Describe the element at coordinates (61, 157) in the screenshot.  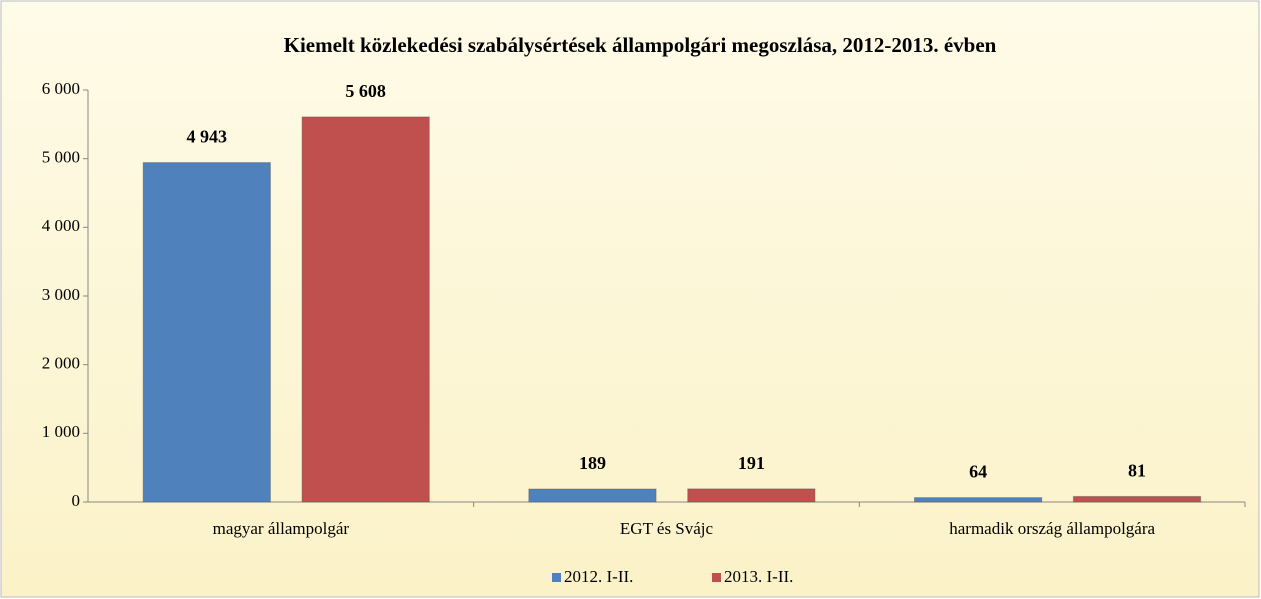
I see `y-tick-label: 5 000` at that location.